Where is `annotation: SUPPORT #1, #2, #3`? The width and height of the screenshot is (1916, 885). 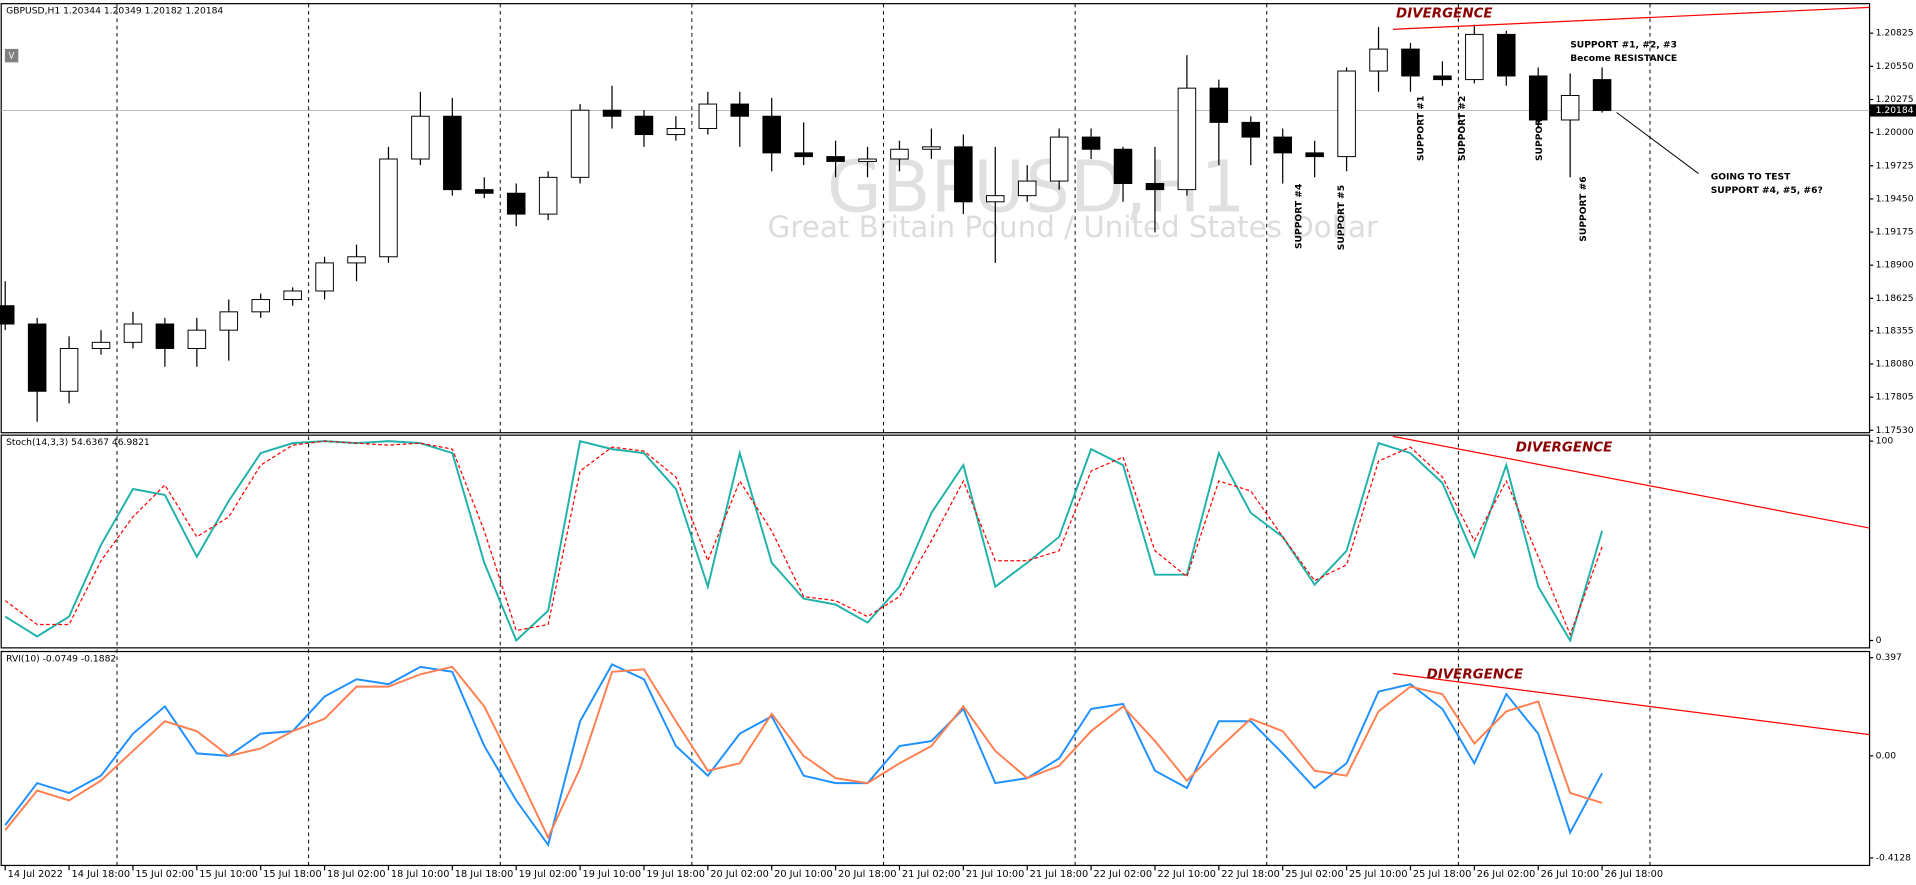
annotation: SUPPORT #1, #2, #3 is located at coordinates (1623, 45).